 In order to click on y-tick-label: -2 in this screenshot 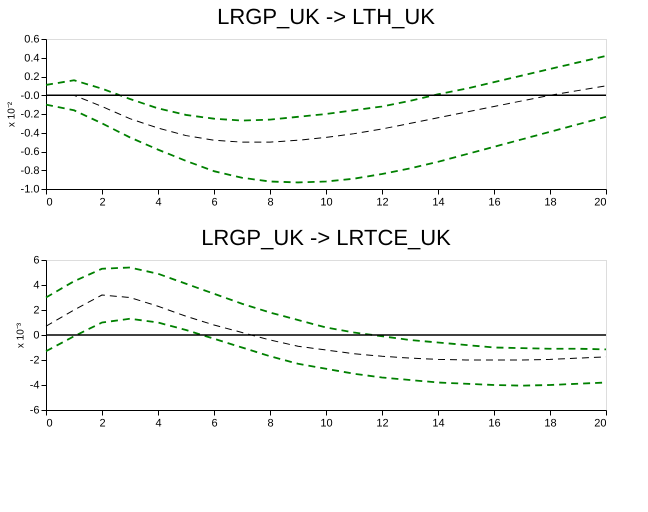, I will do `click(35, 360)`.